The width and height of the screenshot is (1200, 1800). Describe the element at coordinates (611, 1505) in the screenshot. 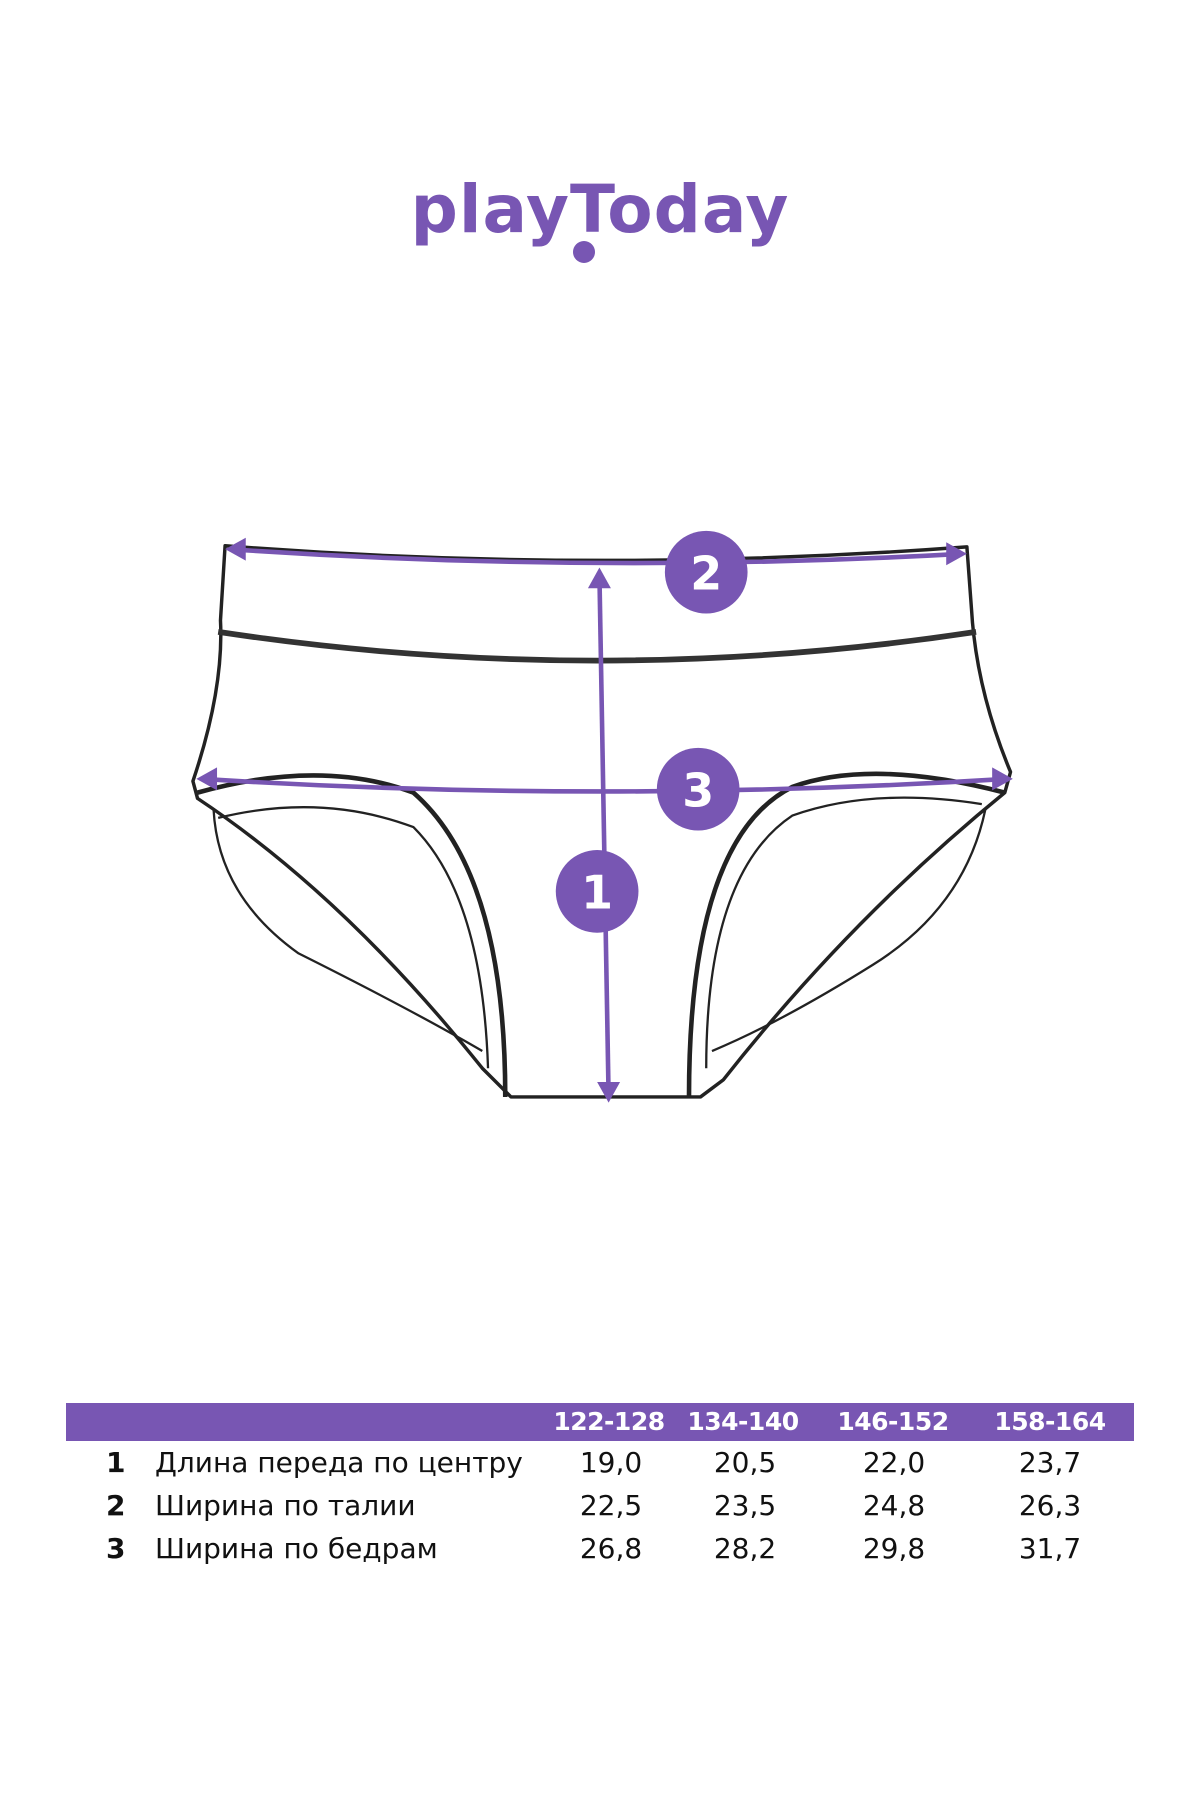

I see `cell: 22,5` at that location.